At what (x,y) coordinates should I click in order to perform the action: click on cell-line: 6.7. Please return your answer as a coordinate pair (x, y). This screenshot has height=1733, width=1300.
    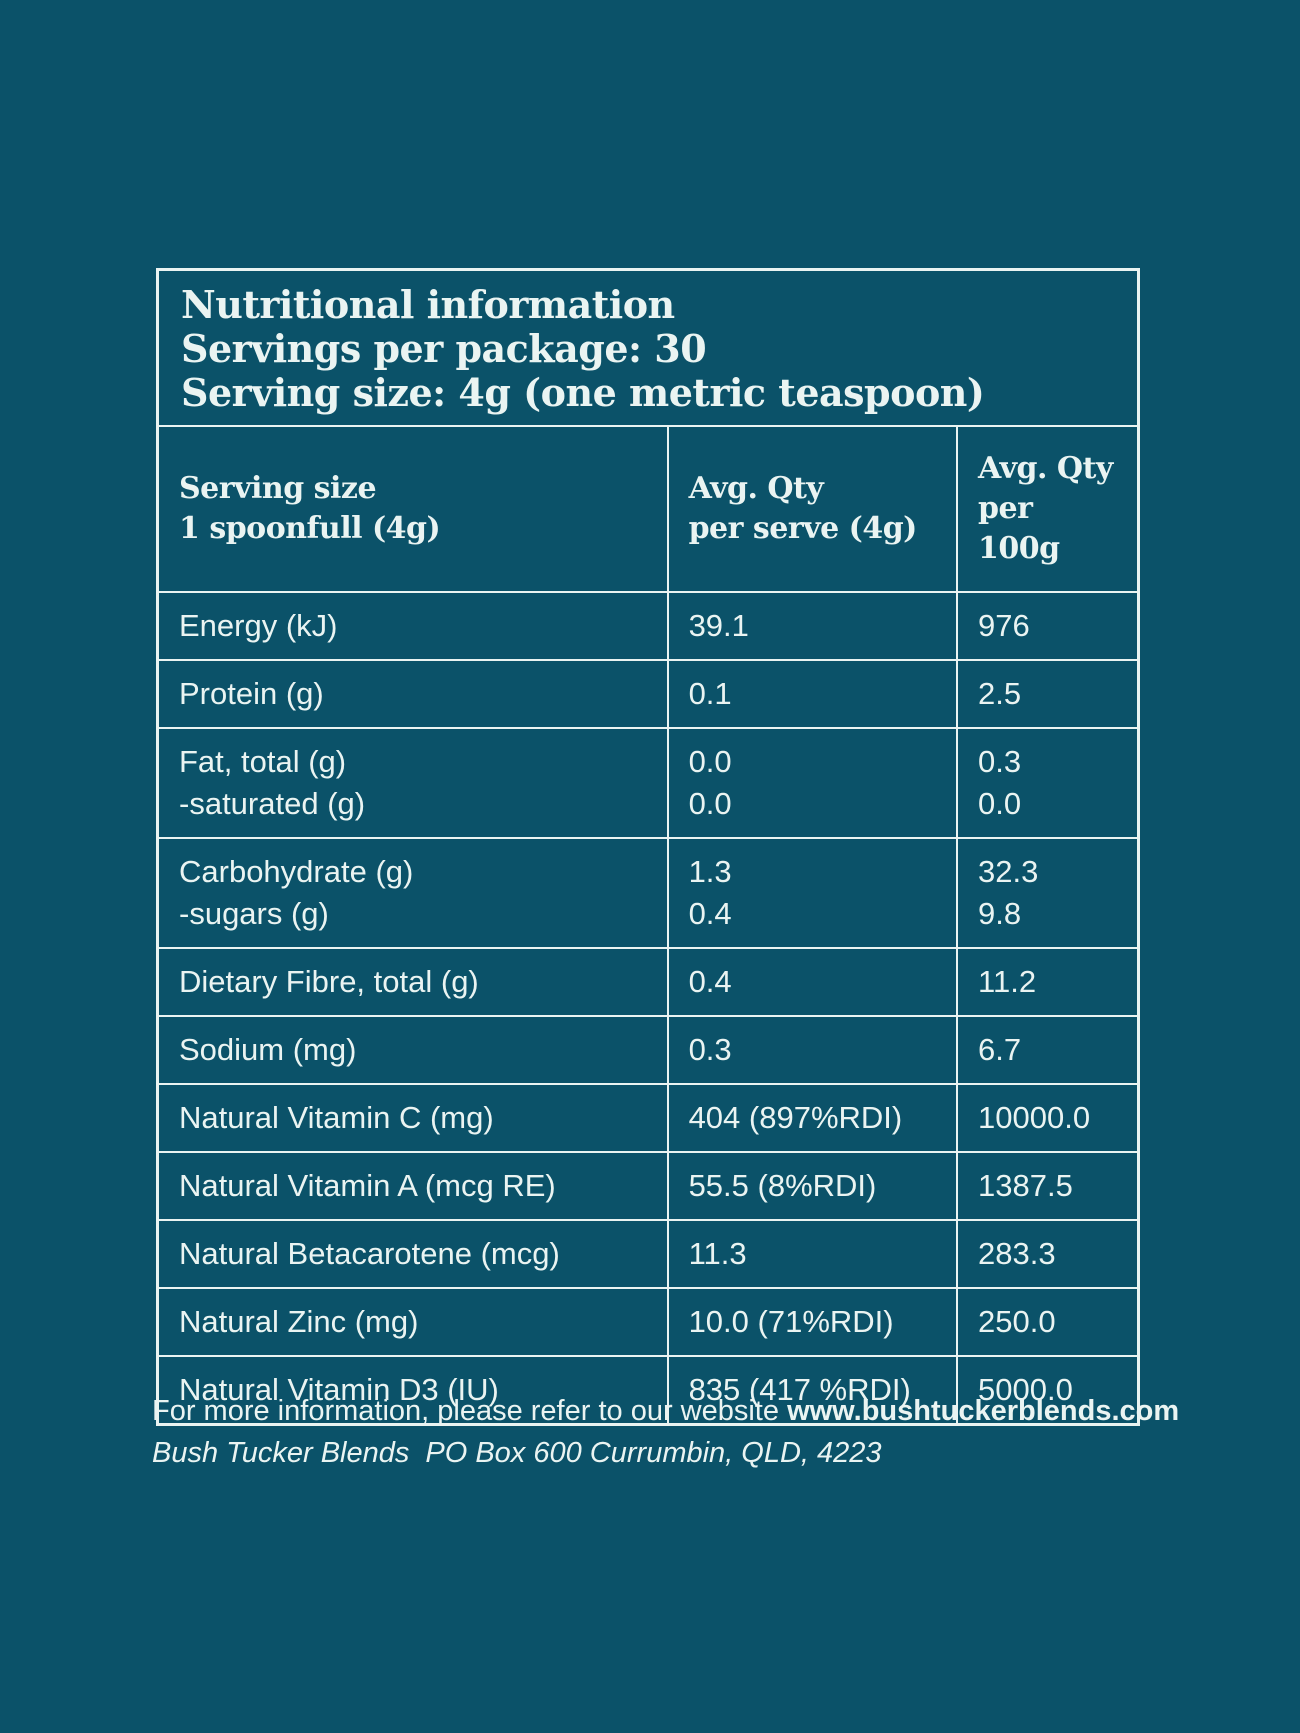
    Looking at the image, I should click on (1000, 1049).